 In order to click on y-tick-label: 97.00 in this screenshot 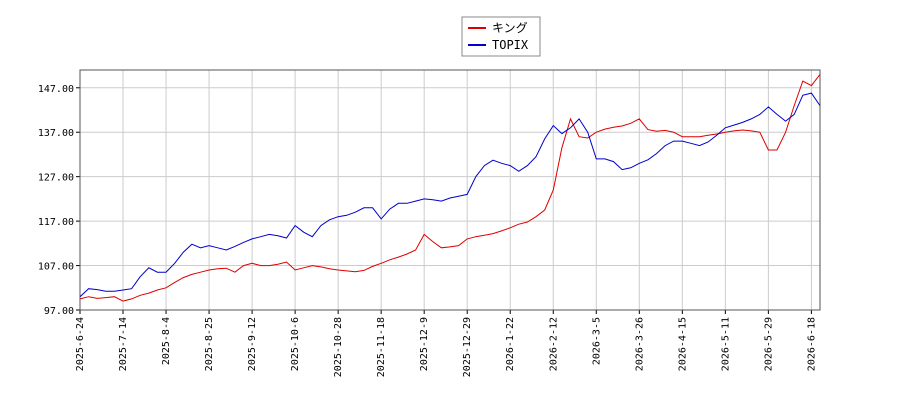, I will do `click(59, 311)`.